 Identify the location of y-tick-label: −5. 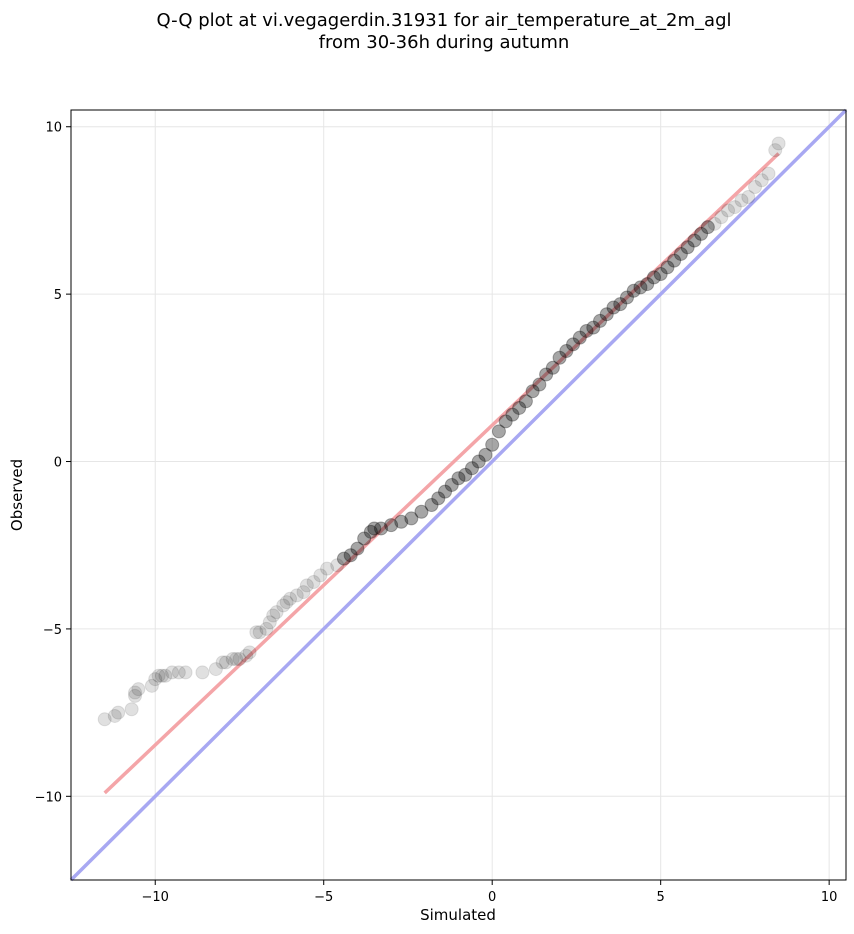
(52, 630).